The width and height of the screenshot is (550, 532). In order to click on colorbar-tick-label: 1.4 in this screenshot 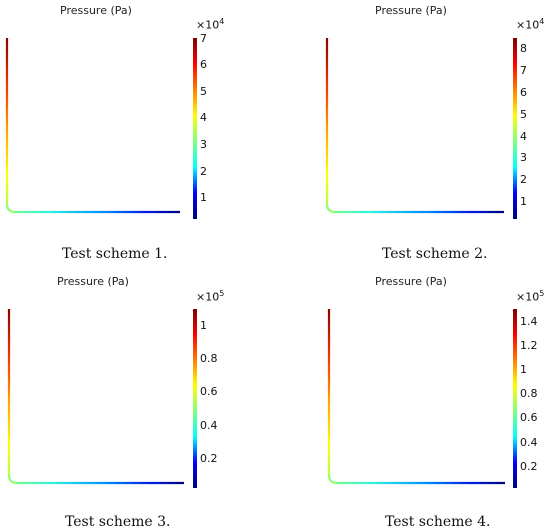, I will do `click(529, 321)`.